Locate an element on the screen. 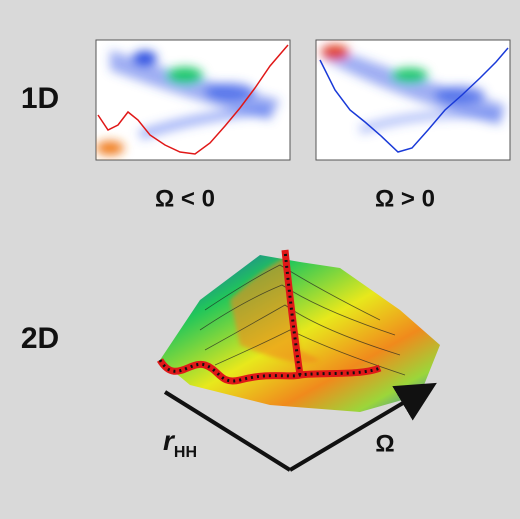 The image size is (520, 519). axes-arrows is located at coordinates (300, 427).